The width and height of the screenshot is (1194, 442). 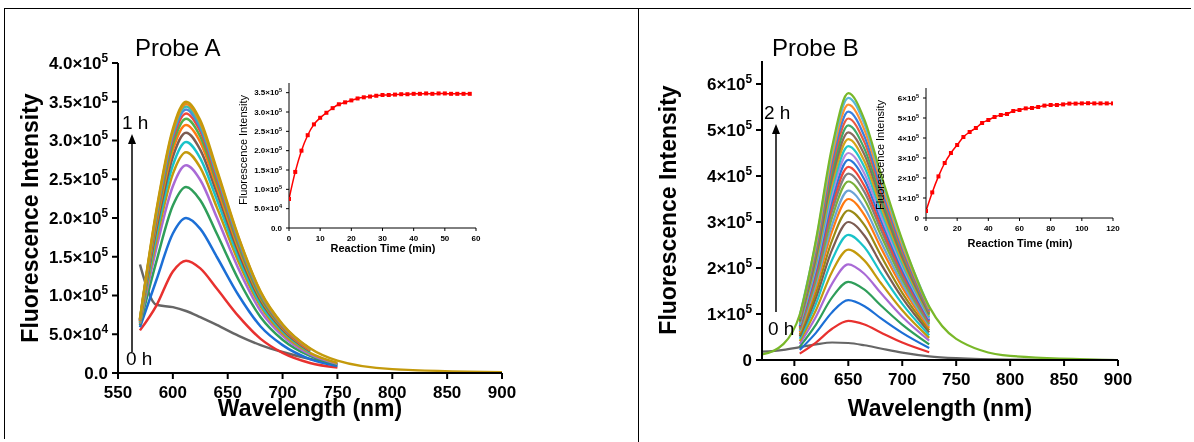 What do you see at coordinates (118, 392) in the screenshot?
I see `x-tick-label: 550` at bounding box center [118, 392].